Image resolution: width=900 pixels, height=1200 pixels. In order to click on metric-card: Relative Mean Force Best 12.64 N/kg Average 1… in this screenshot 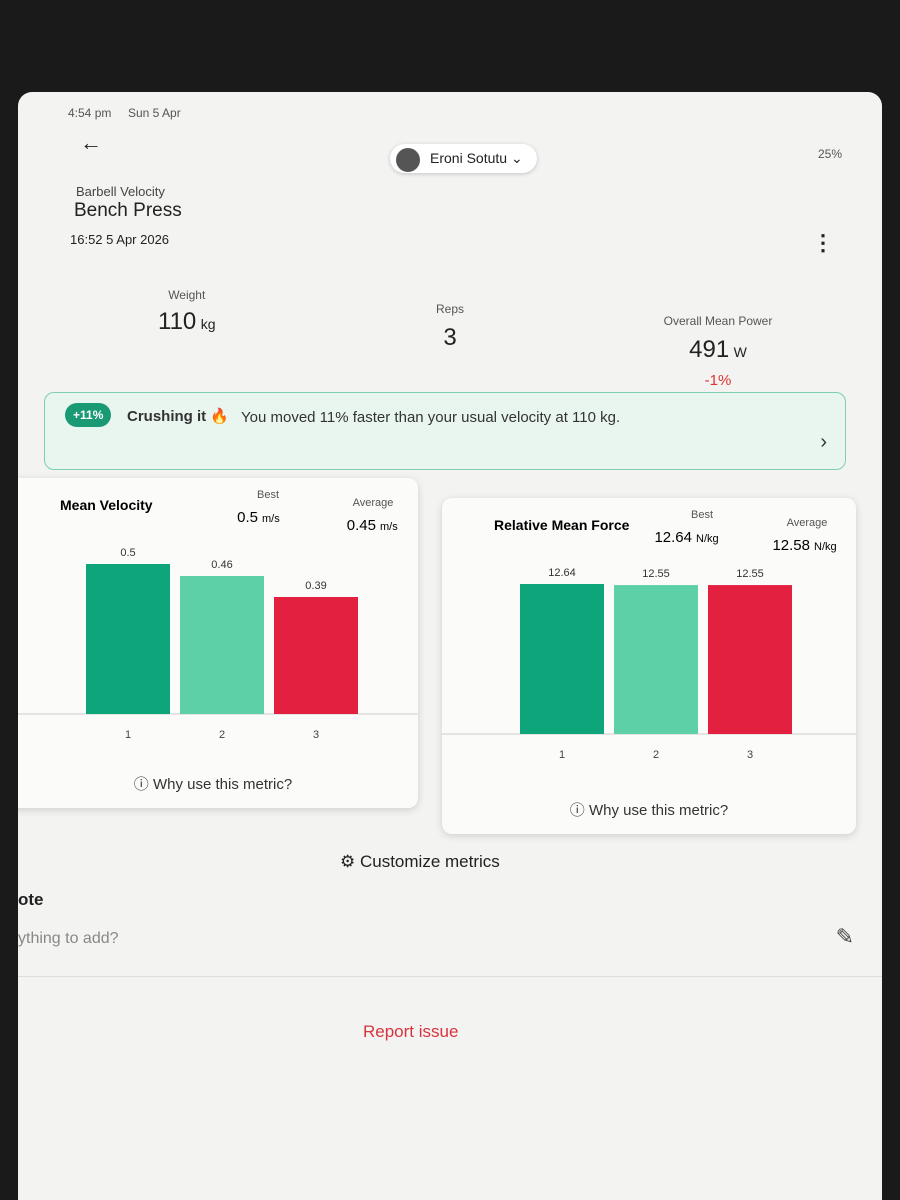, I will do `click(649, 666)`.